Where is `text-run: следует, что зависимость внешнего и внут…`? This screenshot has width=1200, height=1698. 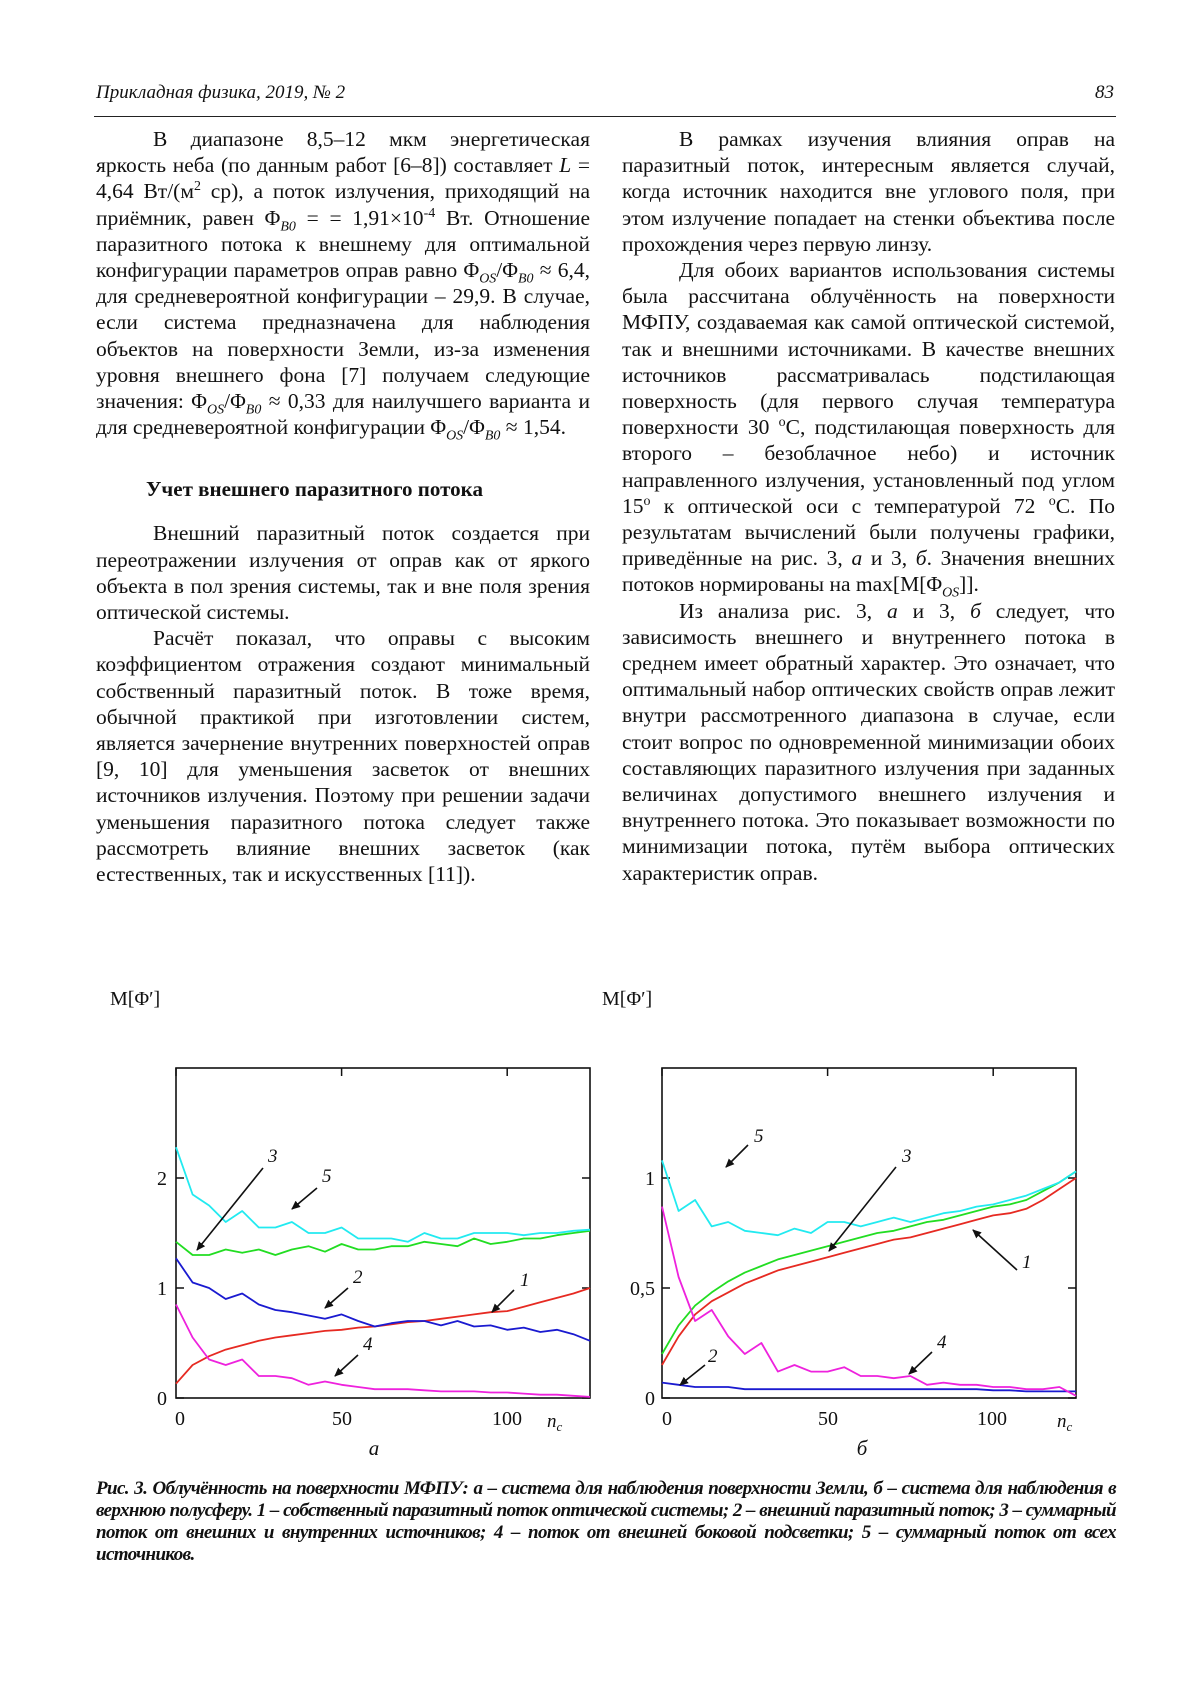
text-run: следует, что зависимость внешнего и внут… is located at coordinates (868, 742).